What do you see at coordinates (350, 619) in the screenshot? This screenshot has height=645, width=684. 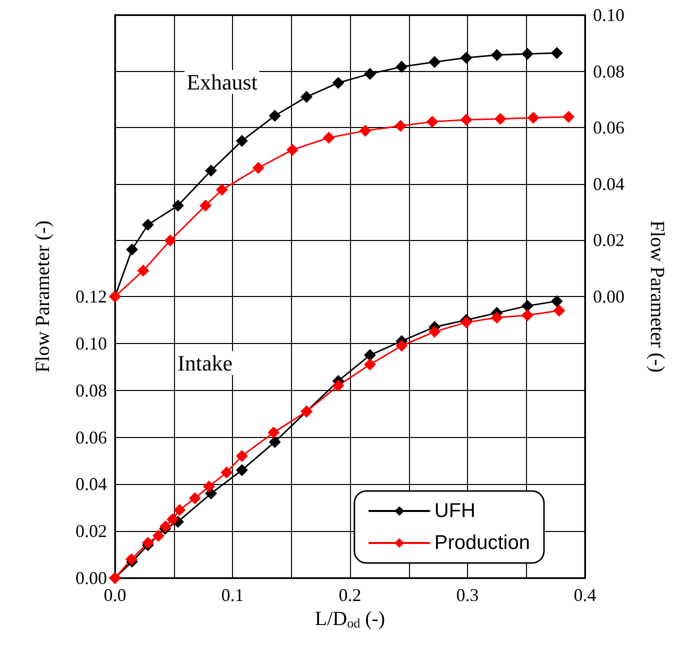 I see `x-axis-title: L/Dod (-)` at bounding box center [350, 619].